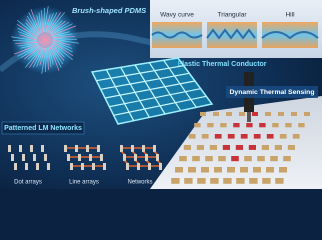 The image size is (322, 240). What do you see at coordinates (160, 105) in the screenshot?
I see `mat-line` at bounding box center [160, 105].